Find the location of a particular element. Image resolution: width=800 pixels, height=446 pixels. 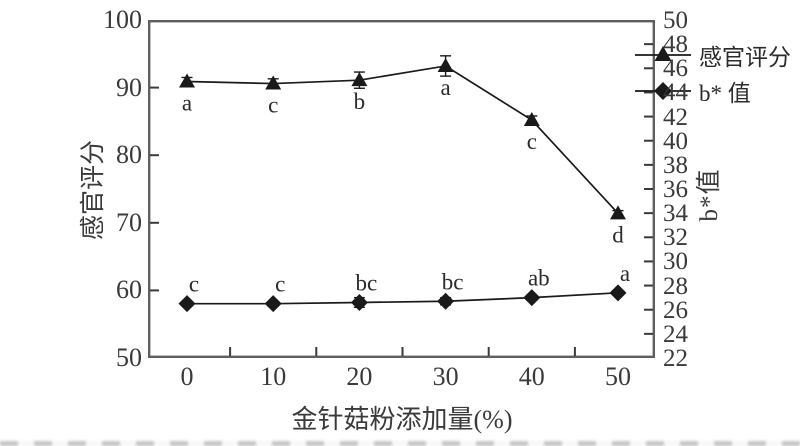

right-tick-label-24: 24 is located at coordinates (675, 334).